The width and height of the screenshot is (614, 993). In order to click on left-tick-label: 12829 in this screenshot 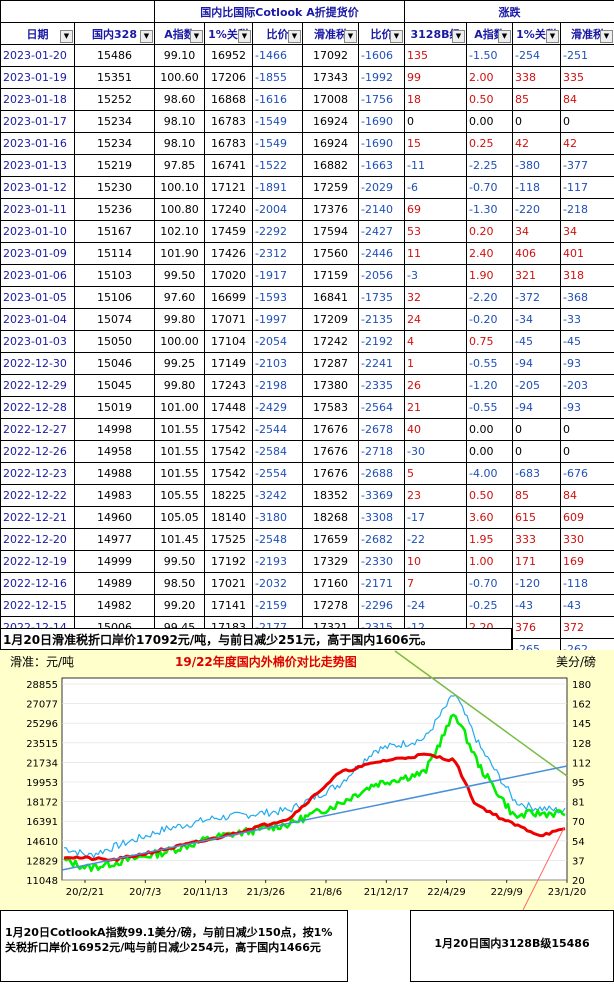, I will do `click(42, 861)`.